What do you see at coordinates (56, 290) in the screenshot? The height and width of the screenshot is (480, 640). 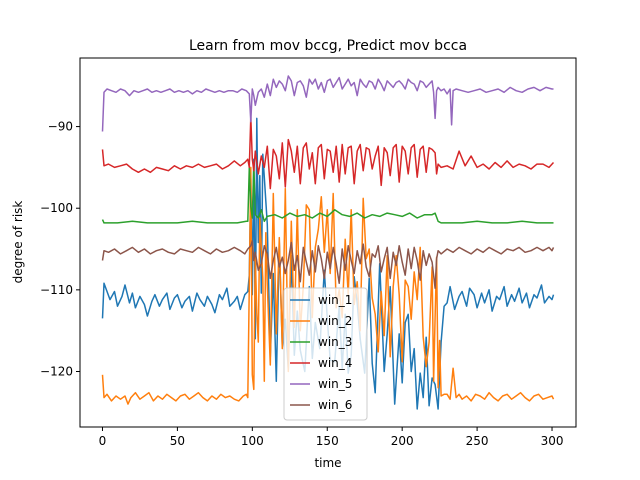 I see `y-tick-label: −110` at bounding box center [56, 290].